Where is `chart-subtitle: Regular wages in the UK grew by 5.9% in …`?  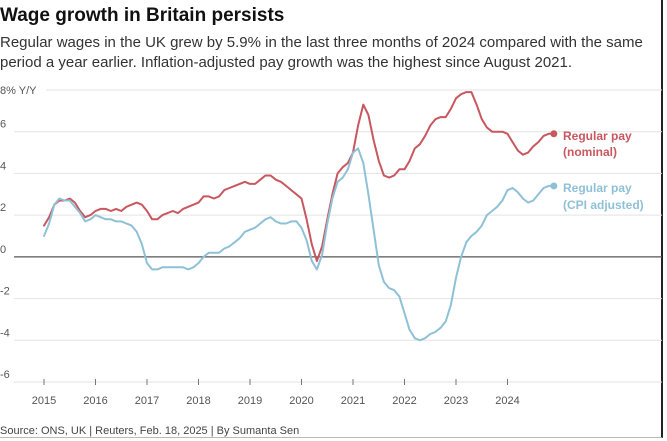 chart-subtitle: Regular wages in the UK grew by 5.9% in … is located at coordinates (321, 52).